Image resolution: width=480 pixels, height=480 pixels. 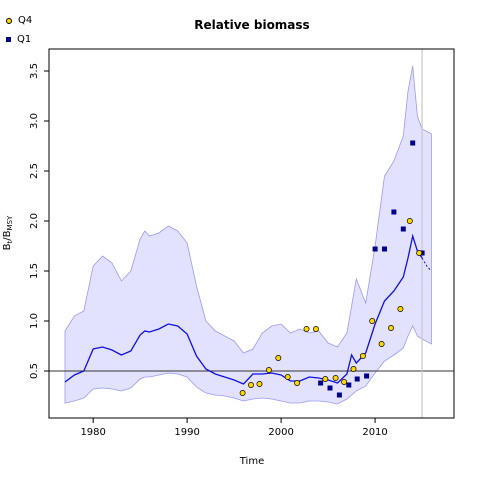 What do you see at coordinates (280, 432) in the screenshot?
I see `x-tick-label: 2000` at bounding box center [280, 432].